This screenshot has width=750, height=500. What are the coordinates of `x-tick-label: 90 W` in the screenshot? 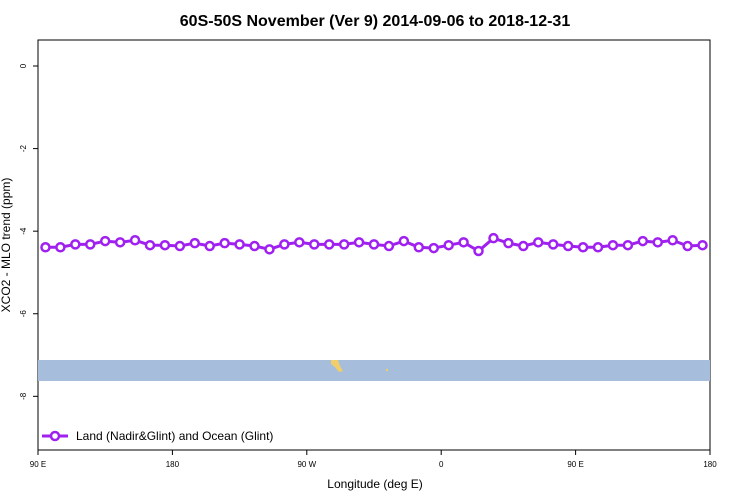 It's located at (306, 464).